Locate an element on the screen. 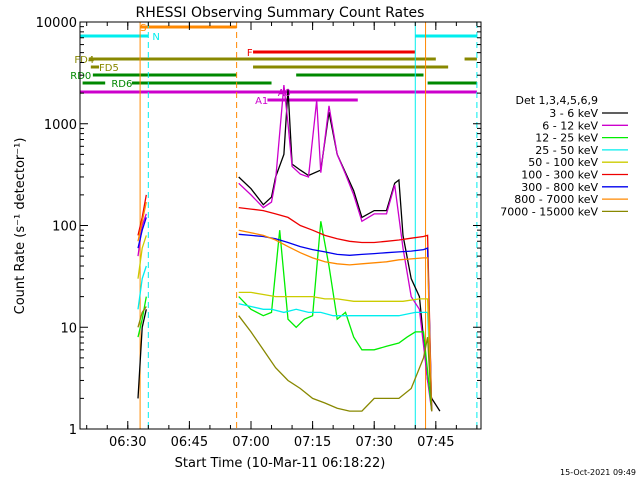 The width and height of the screenshot is (640, 480). y-tick-label: 10000 is located at coordinates (56, 23).